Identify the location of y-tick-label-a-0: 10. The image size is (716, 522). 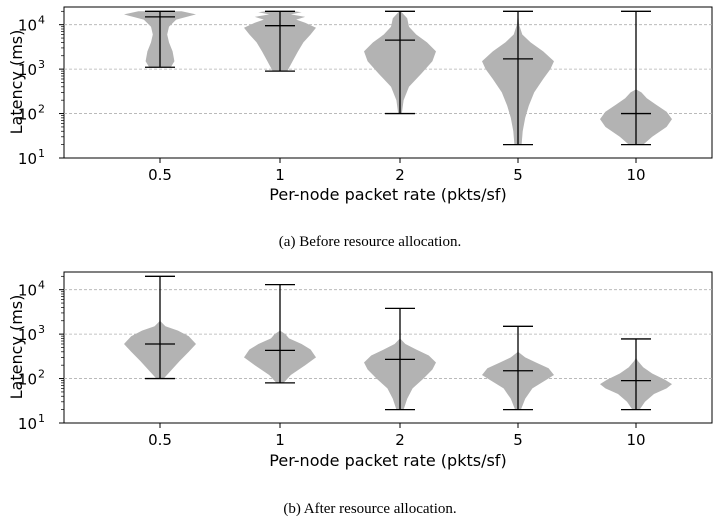
(27, 159).